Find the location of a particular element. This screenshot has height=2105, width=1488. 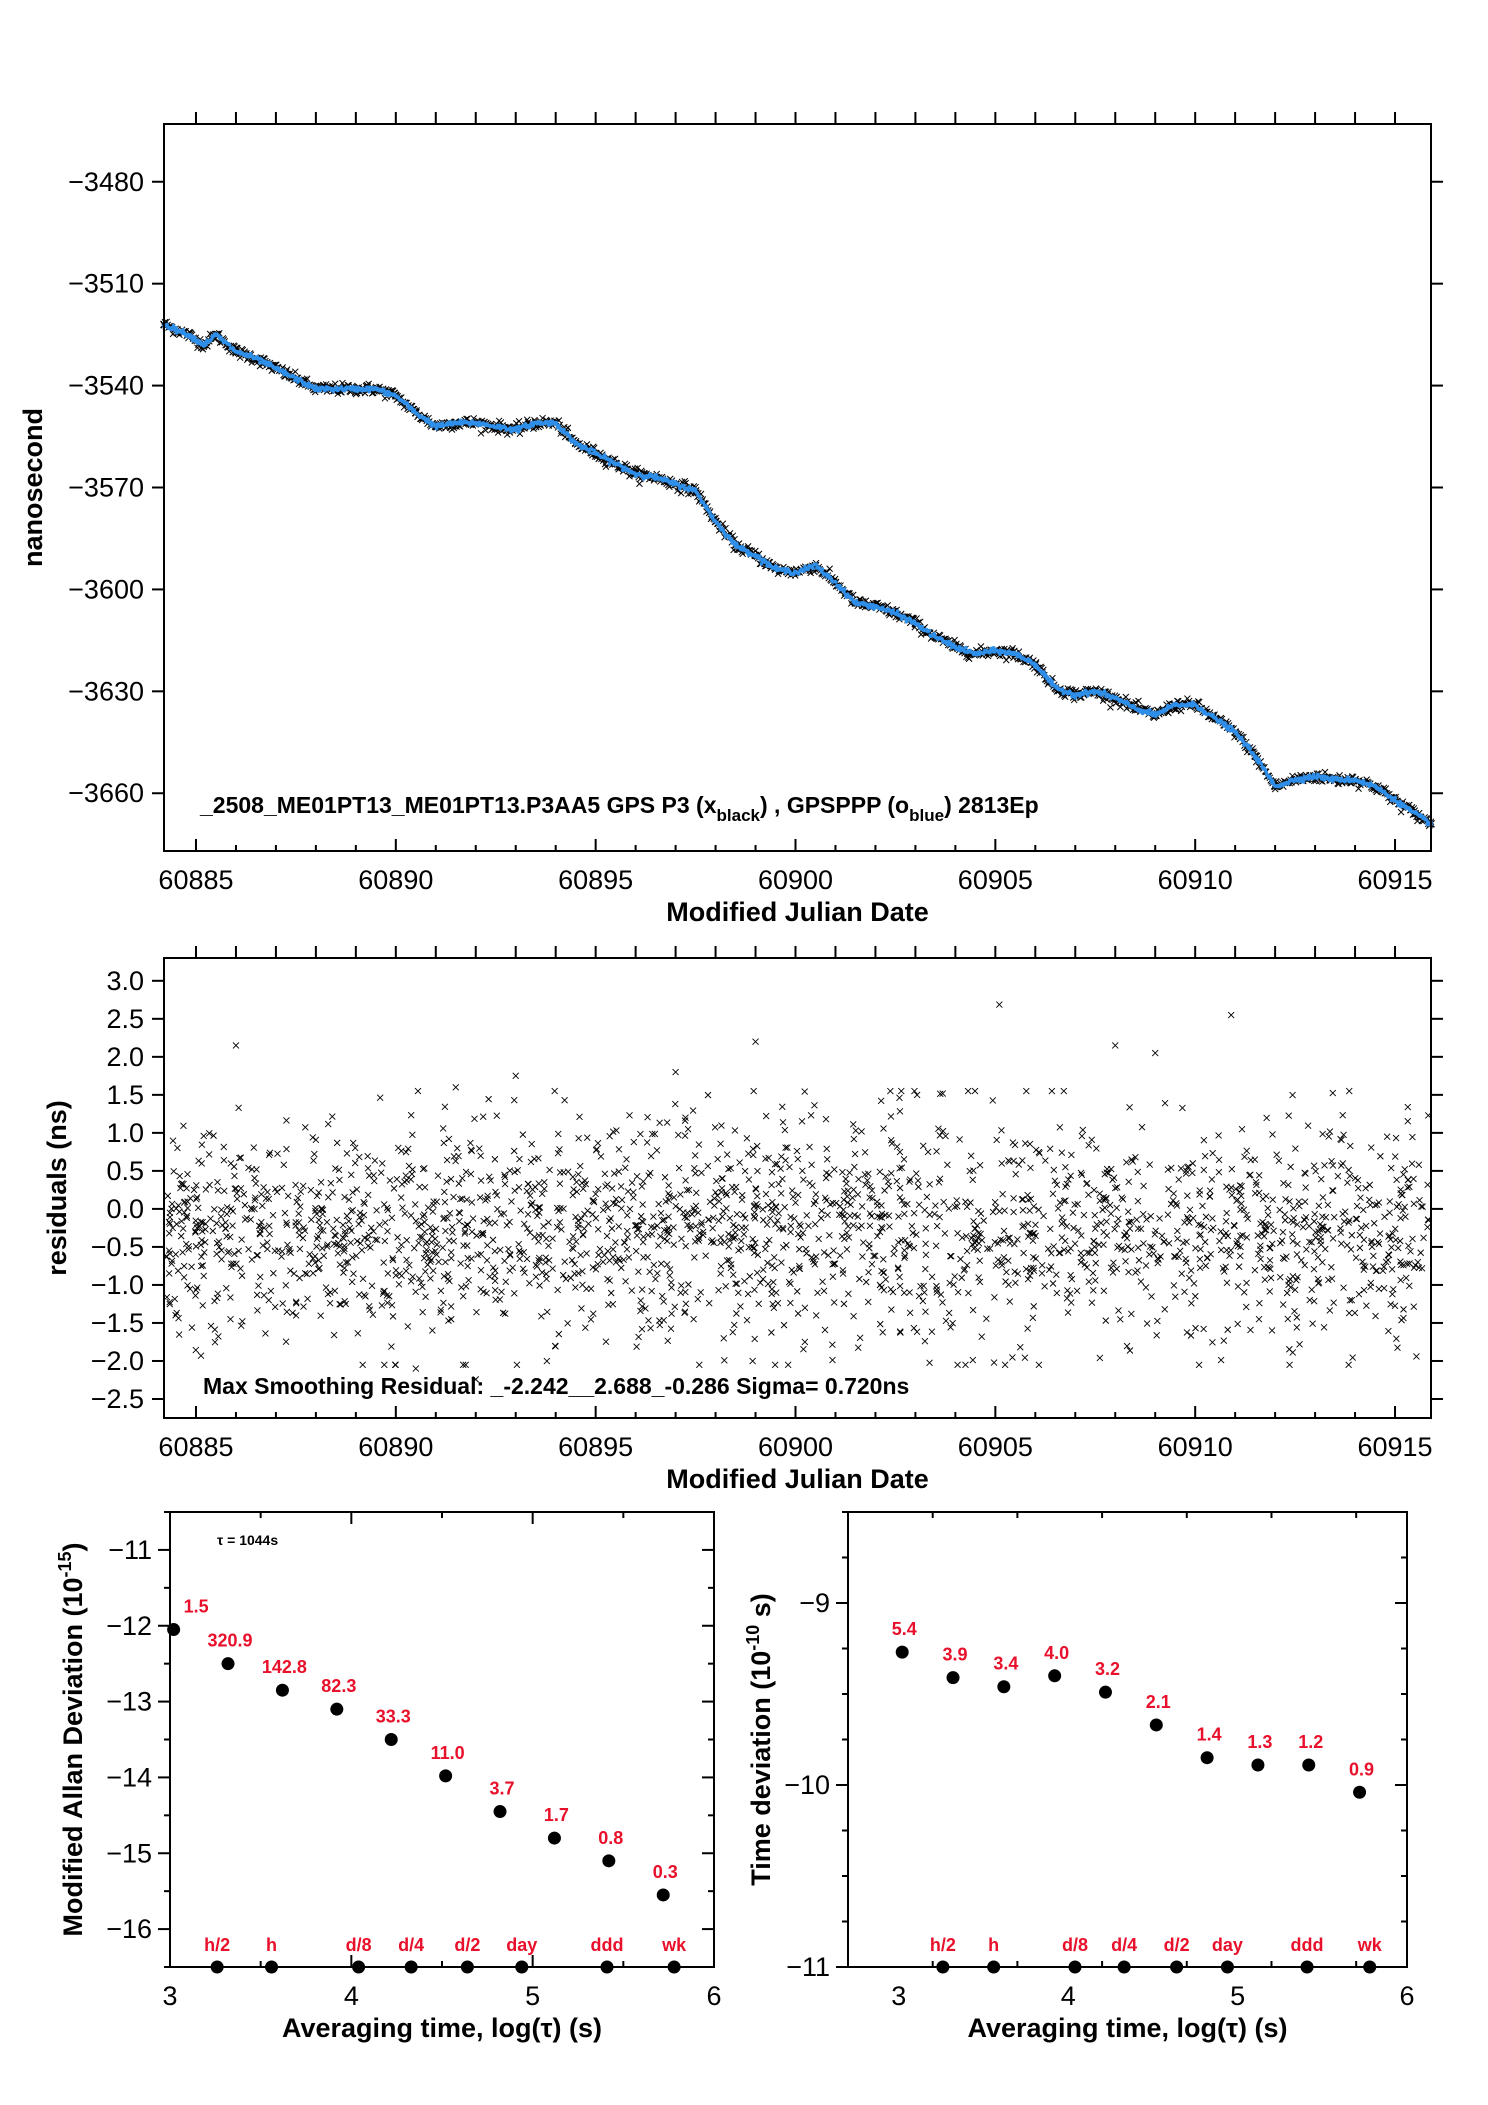

annotation-middle: ) , GPSPPP (o is located at coordinates (834, 805).